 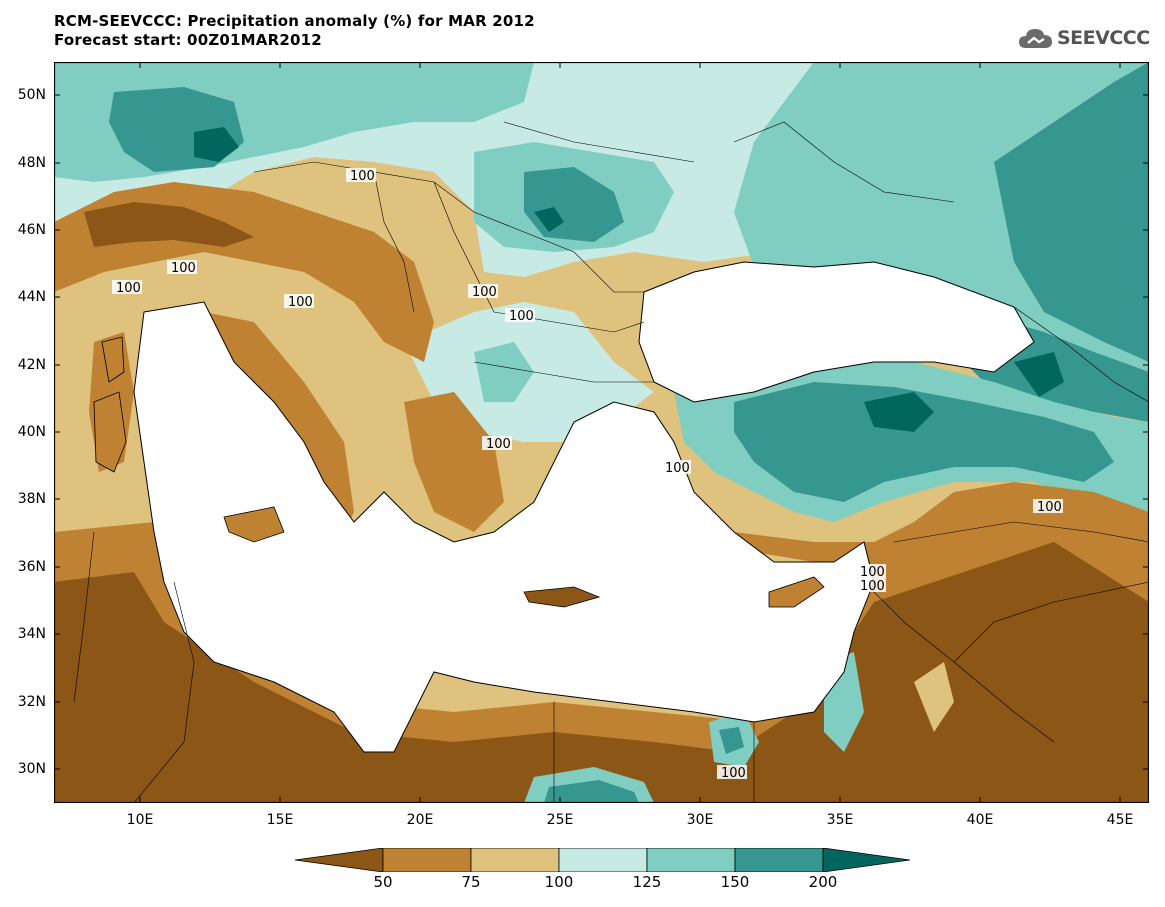 I want to click on island-cyprus, so click(x=796, y=592).